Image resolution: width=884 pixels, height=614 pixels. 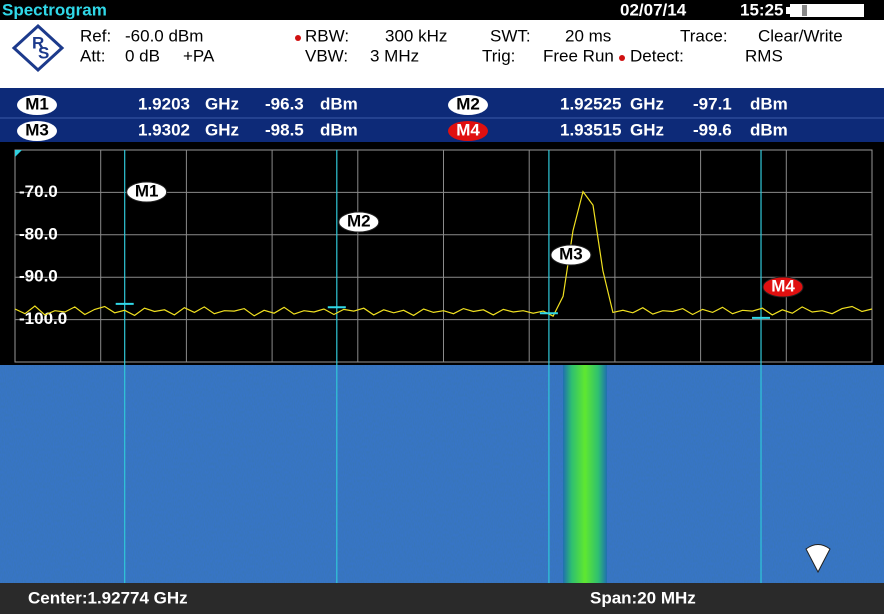 I want to click on setting-text: -60.0 dBm, so click(x=164, y=35).